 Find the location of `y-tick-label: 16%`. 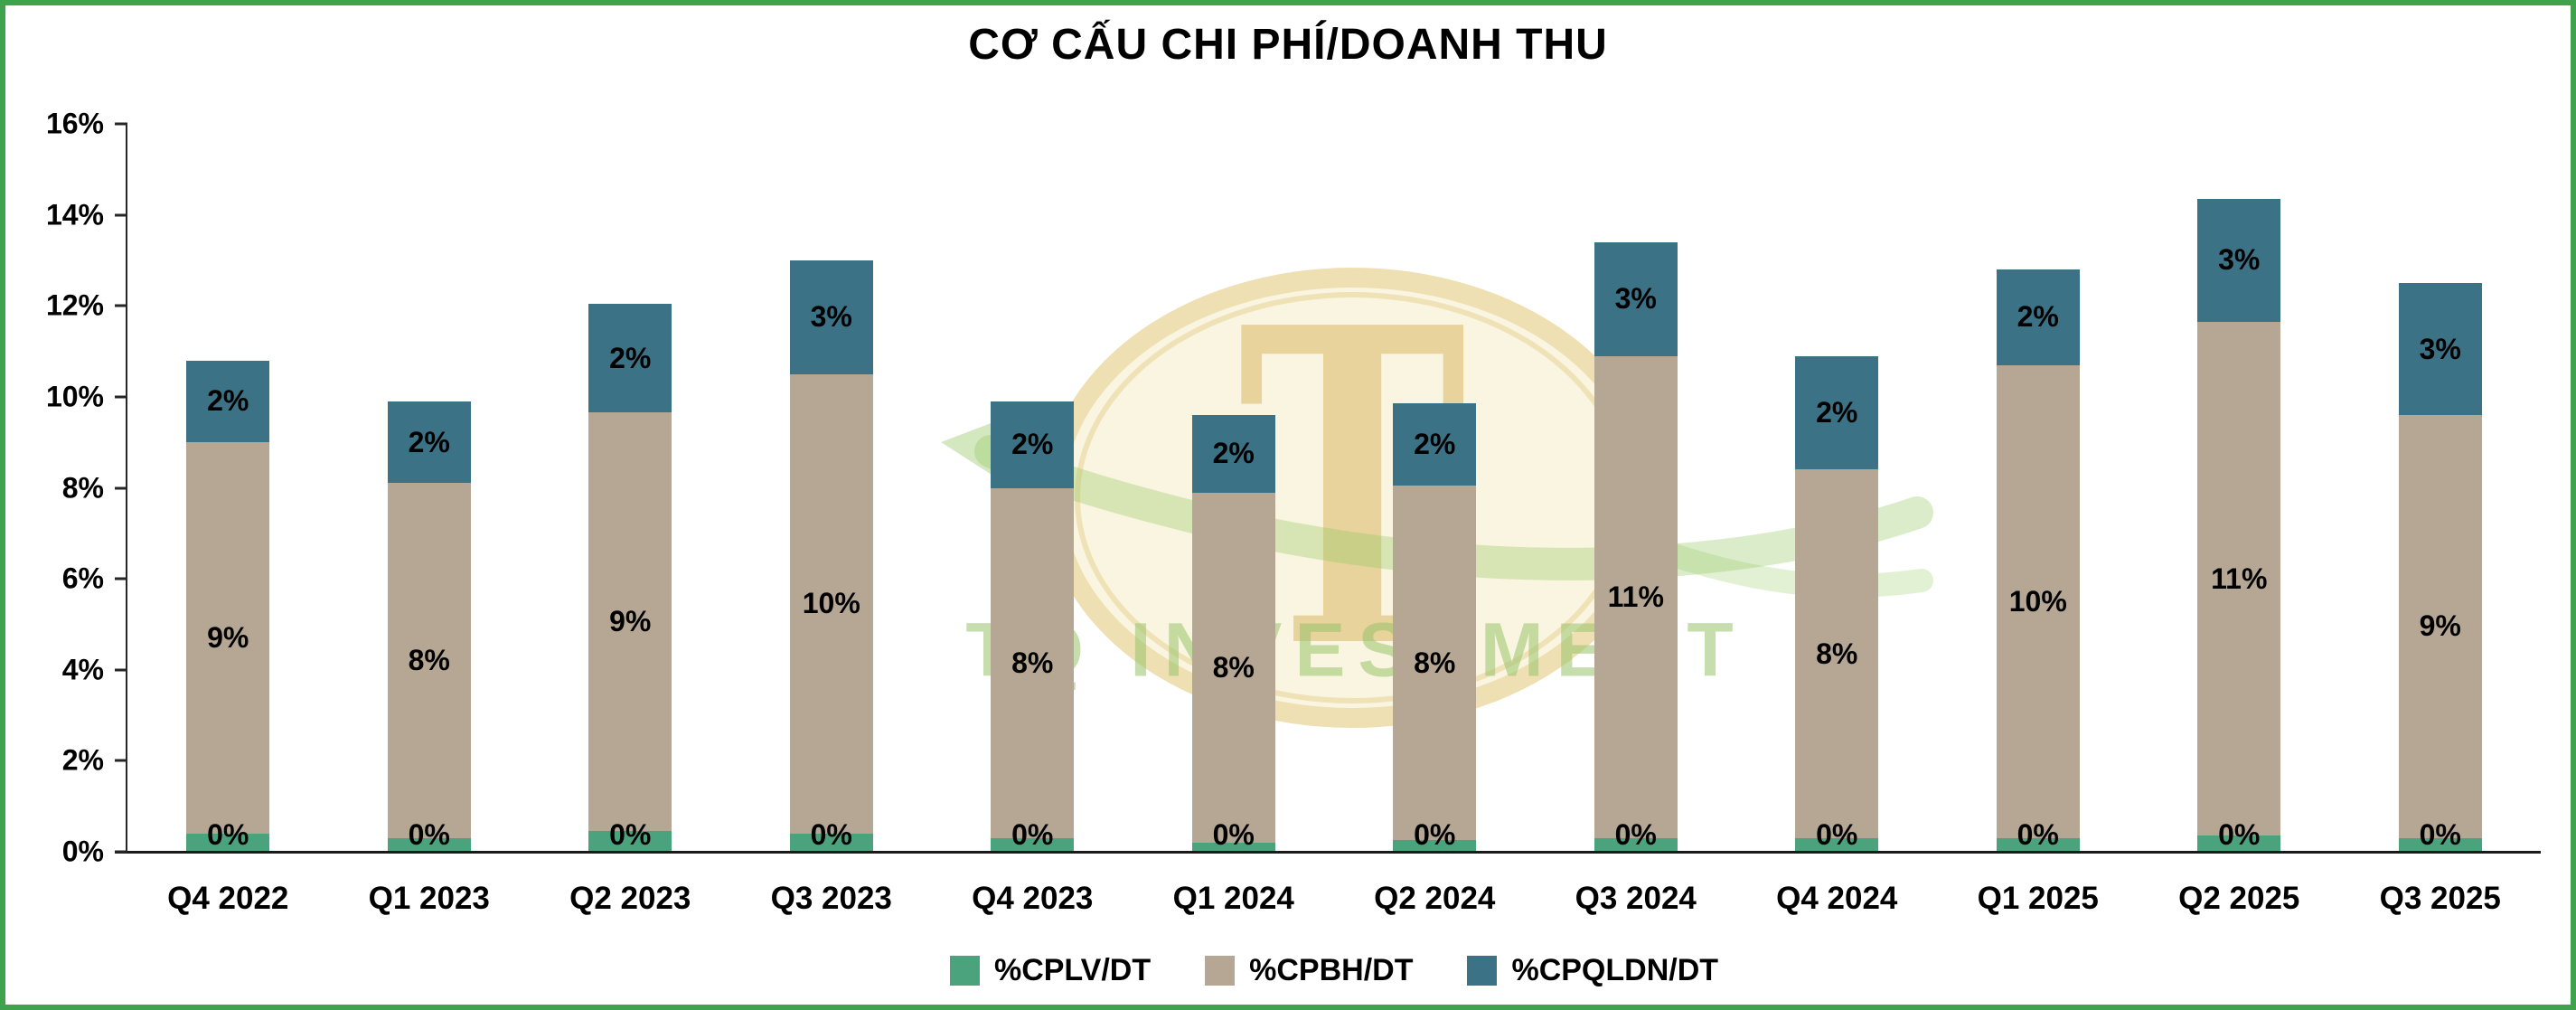

y-tick-label: 16% is located at coordinates (74, 124).